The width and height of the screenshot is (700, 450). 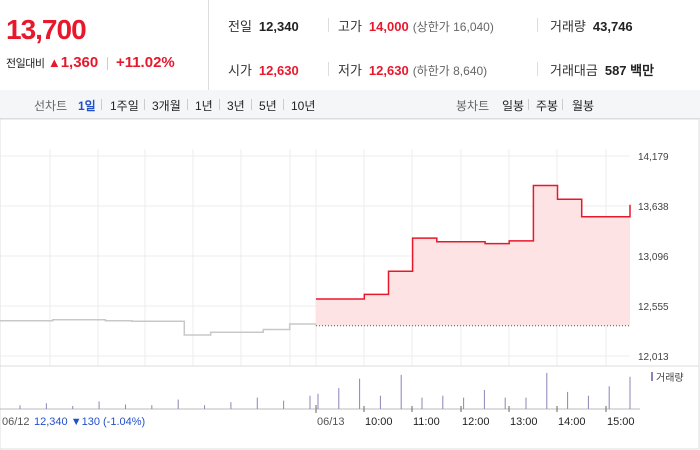 I want to click on candle-chart-label: 봉차트, so click(x=473, y=106).